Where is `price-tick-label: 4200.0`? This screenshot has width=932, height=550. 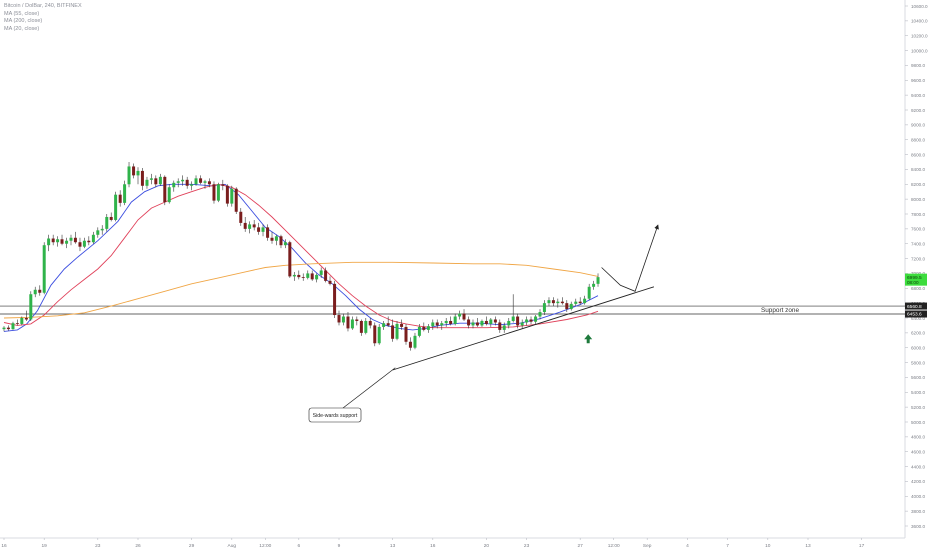 price-tick-label: 4200.0 is located at coordinates (918, 481).